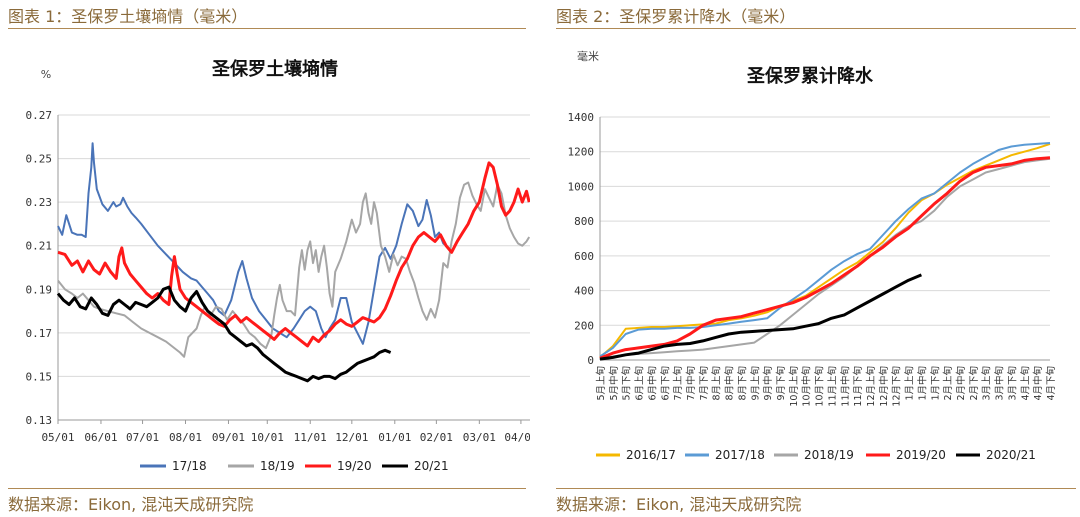  I want to click on legend-label: 2020/21, so click(1011, 455).